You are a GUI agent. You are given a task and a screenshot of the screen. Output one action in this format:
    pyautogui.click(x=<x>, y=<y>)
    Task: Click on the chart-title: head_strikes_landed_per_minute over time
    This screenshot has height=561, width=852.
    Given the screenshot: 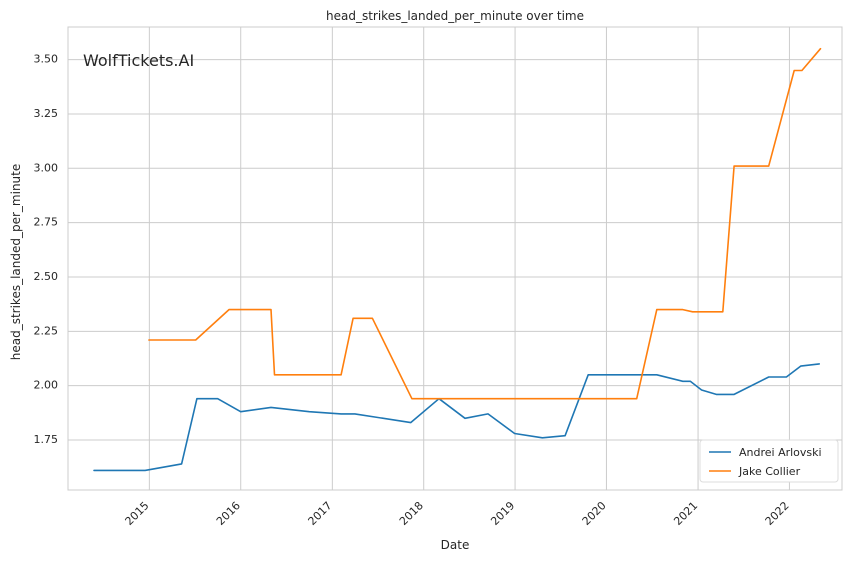 What is the action you would take?
    pyautogui.click(x=455, y=16)
    